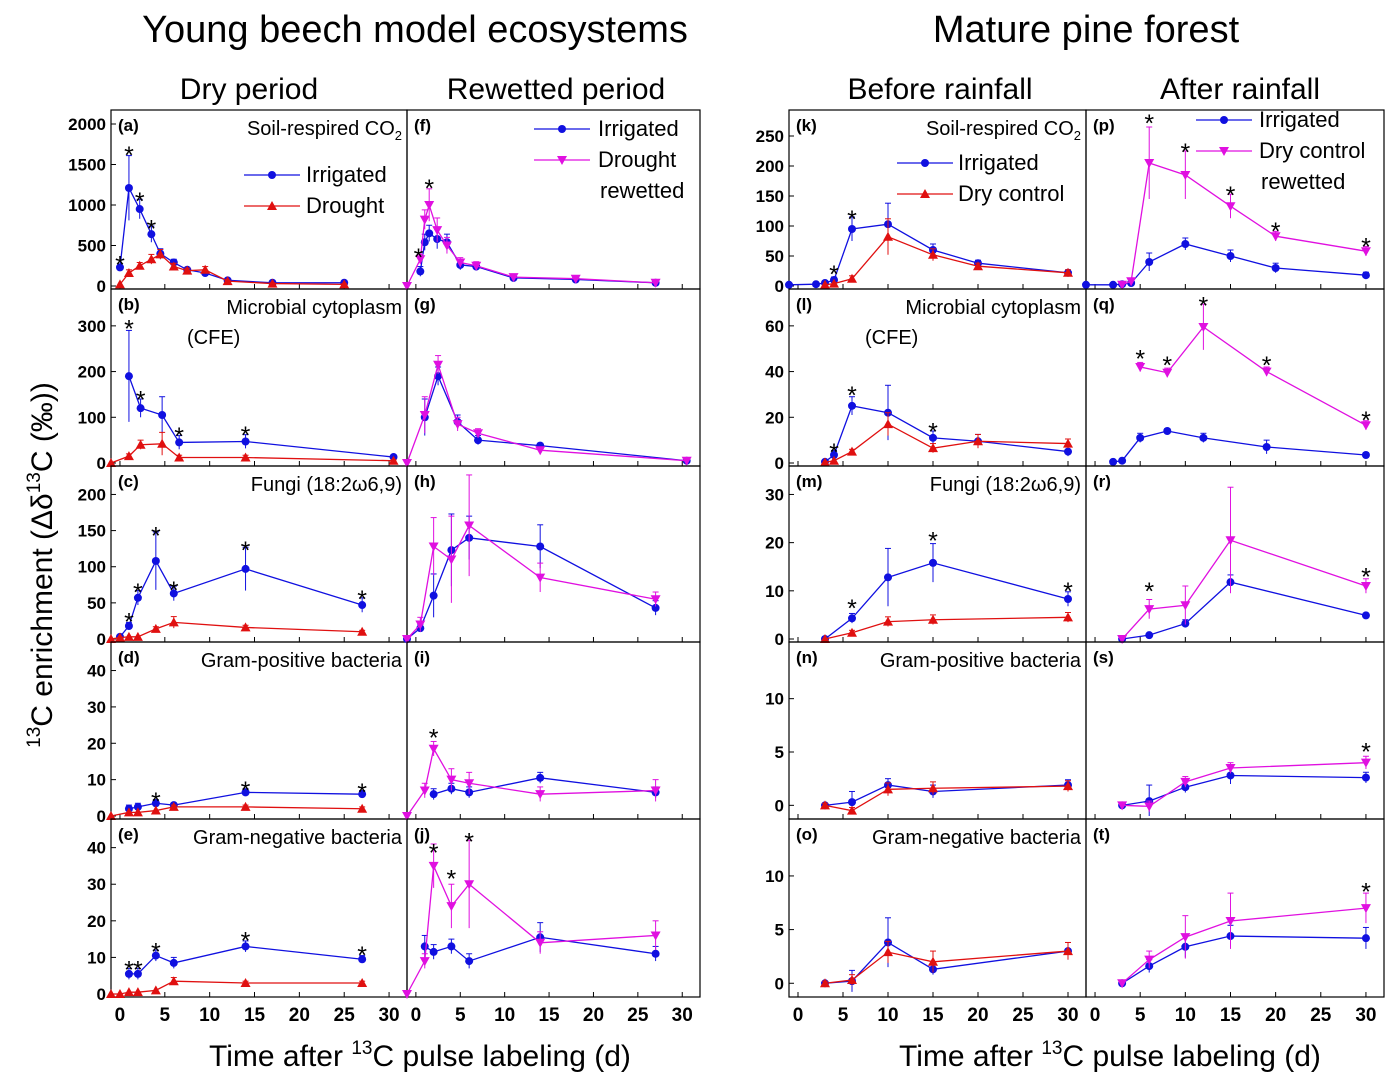  What do you see at coordinates (1140, 1015) in the screenshot?
I see `xtick-label-t-1: 5` at bounding box center [1140, 1015].